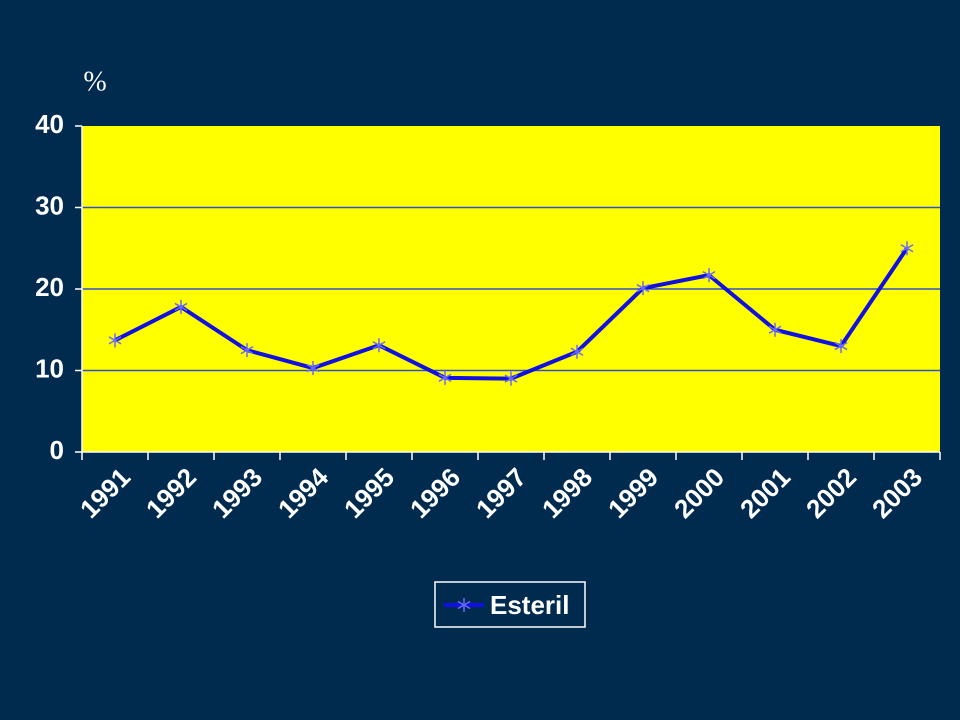  I want to click on x-tick-label: 1993, so click(237, 493).